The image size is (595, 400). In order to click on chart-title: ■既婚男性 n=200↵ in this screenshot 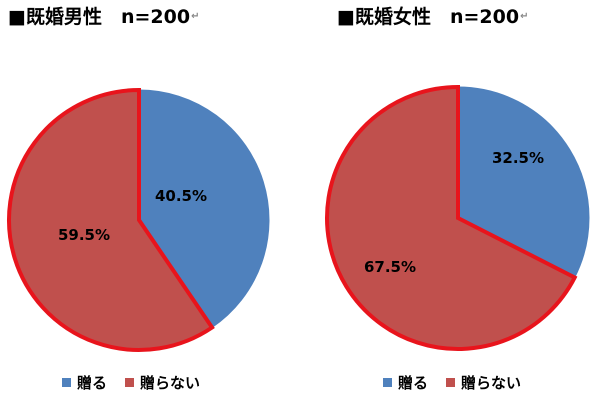, I will do `click(103, 17)`.